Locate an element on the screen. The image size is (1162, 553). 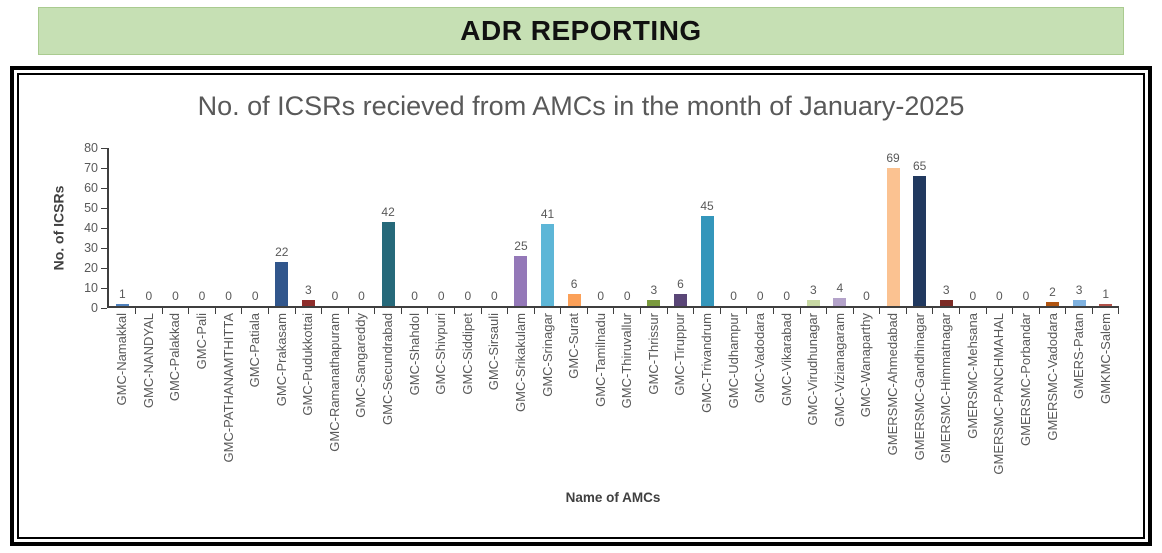
x-axis-label: GMC-Sirsauli is located at coordinates (494, 352).